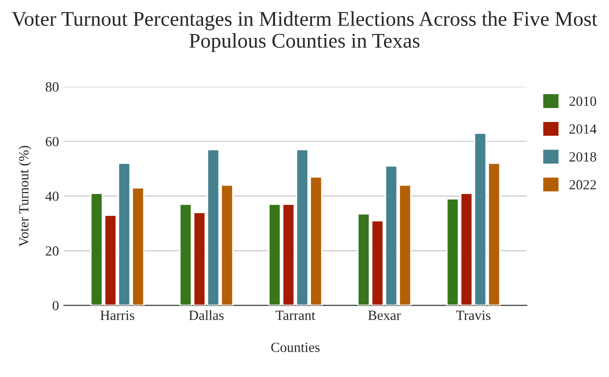  I want to click on legend-label: 2022, so click(583, 185).